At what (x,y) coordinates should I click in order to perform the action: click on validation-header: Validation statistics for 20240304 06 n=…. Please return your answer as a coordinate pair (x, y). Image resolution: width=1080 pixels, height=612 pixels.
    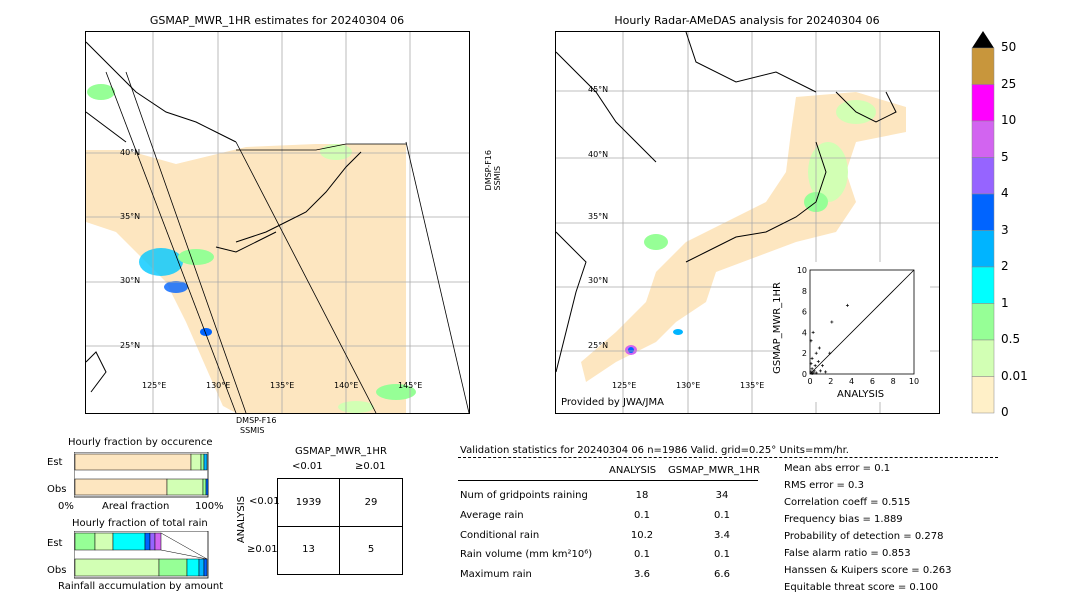
    Looking at the image, I should click on (654, 450).